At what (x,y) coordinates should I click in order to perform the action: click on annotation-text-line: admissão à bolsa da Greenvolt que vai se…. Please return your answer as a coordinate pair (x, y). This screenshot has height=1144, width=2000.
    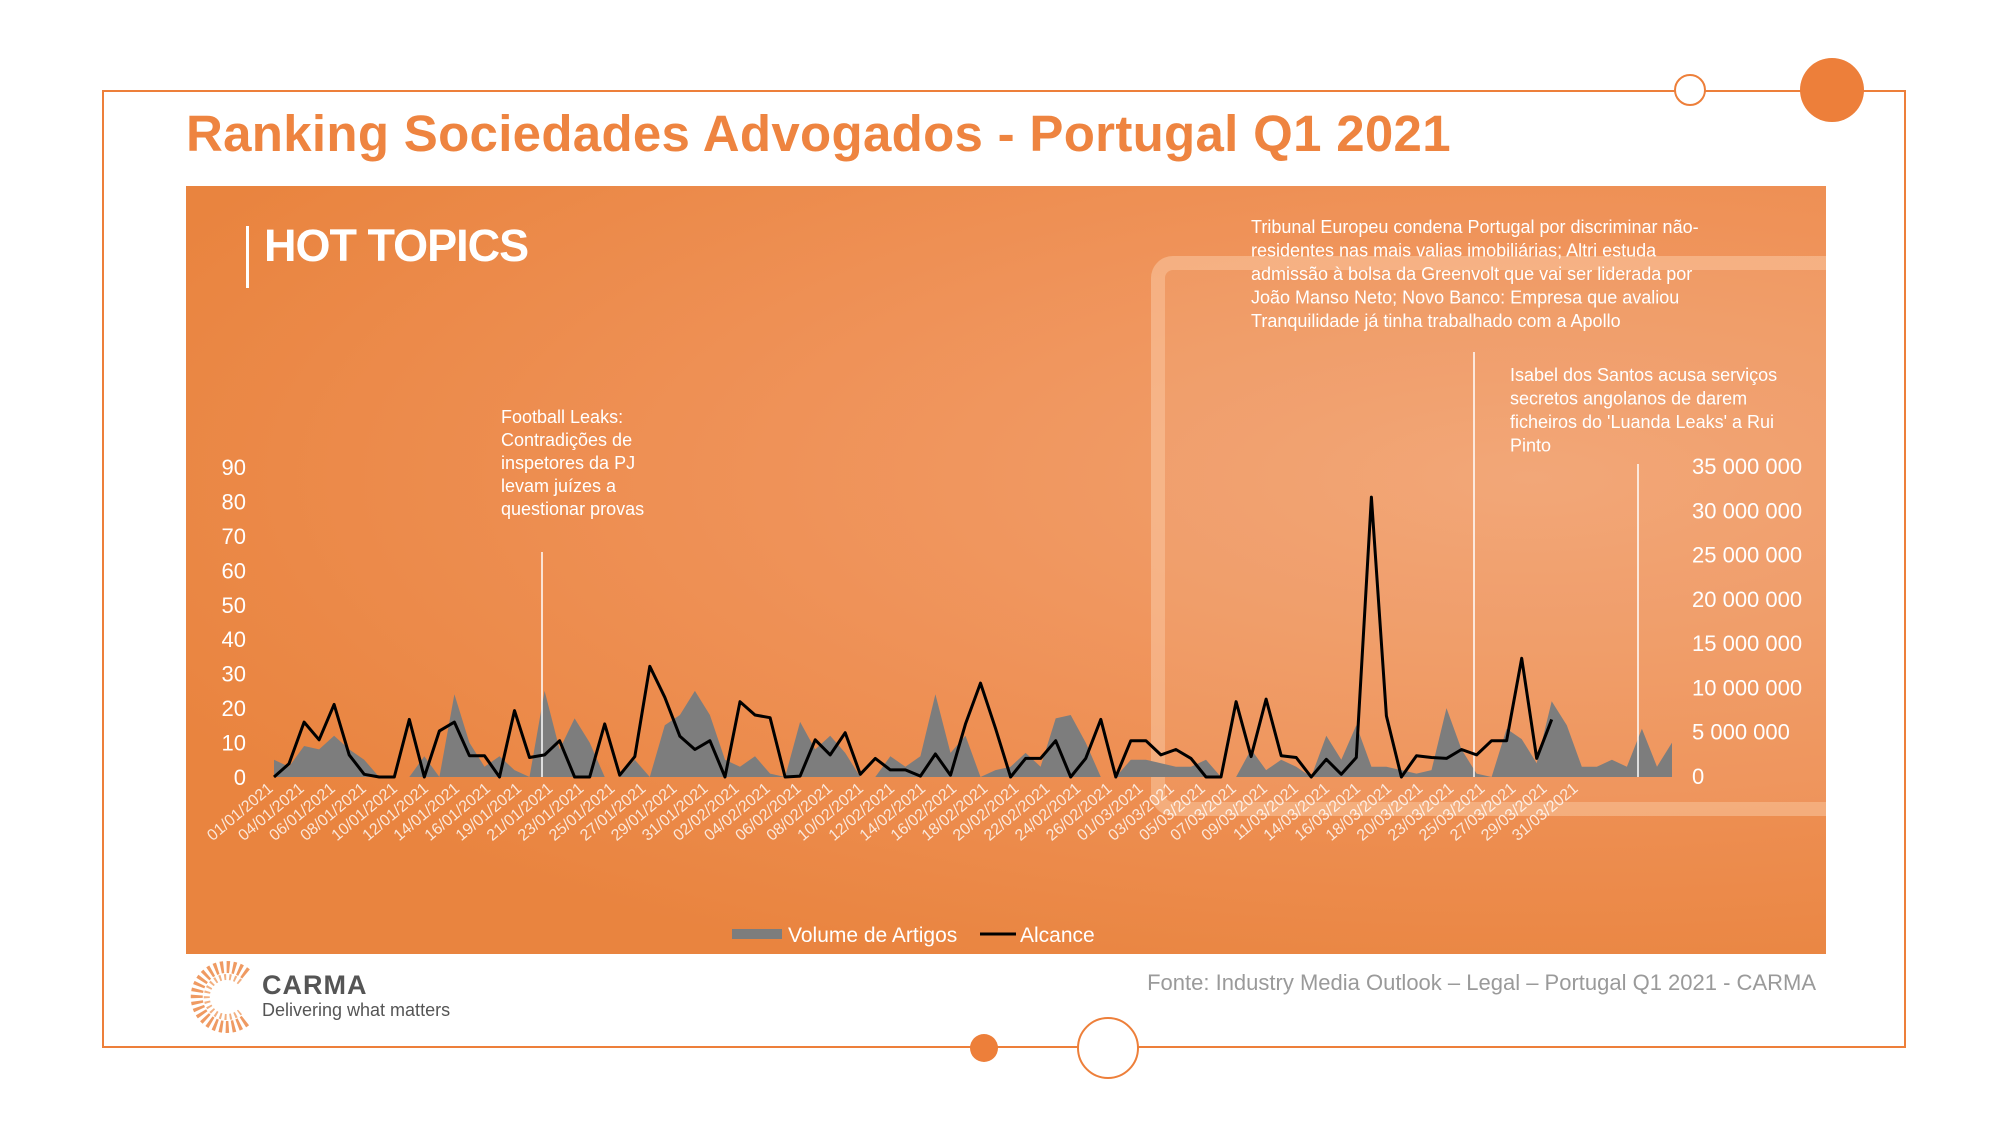
    Looking at the image, I should click on (1471, 274).